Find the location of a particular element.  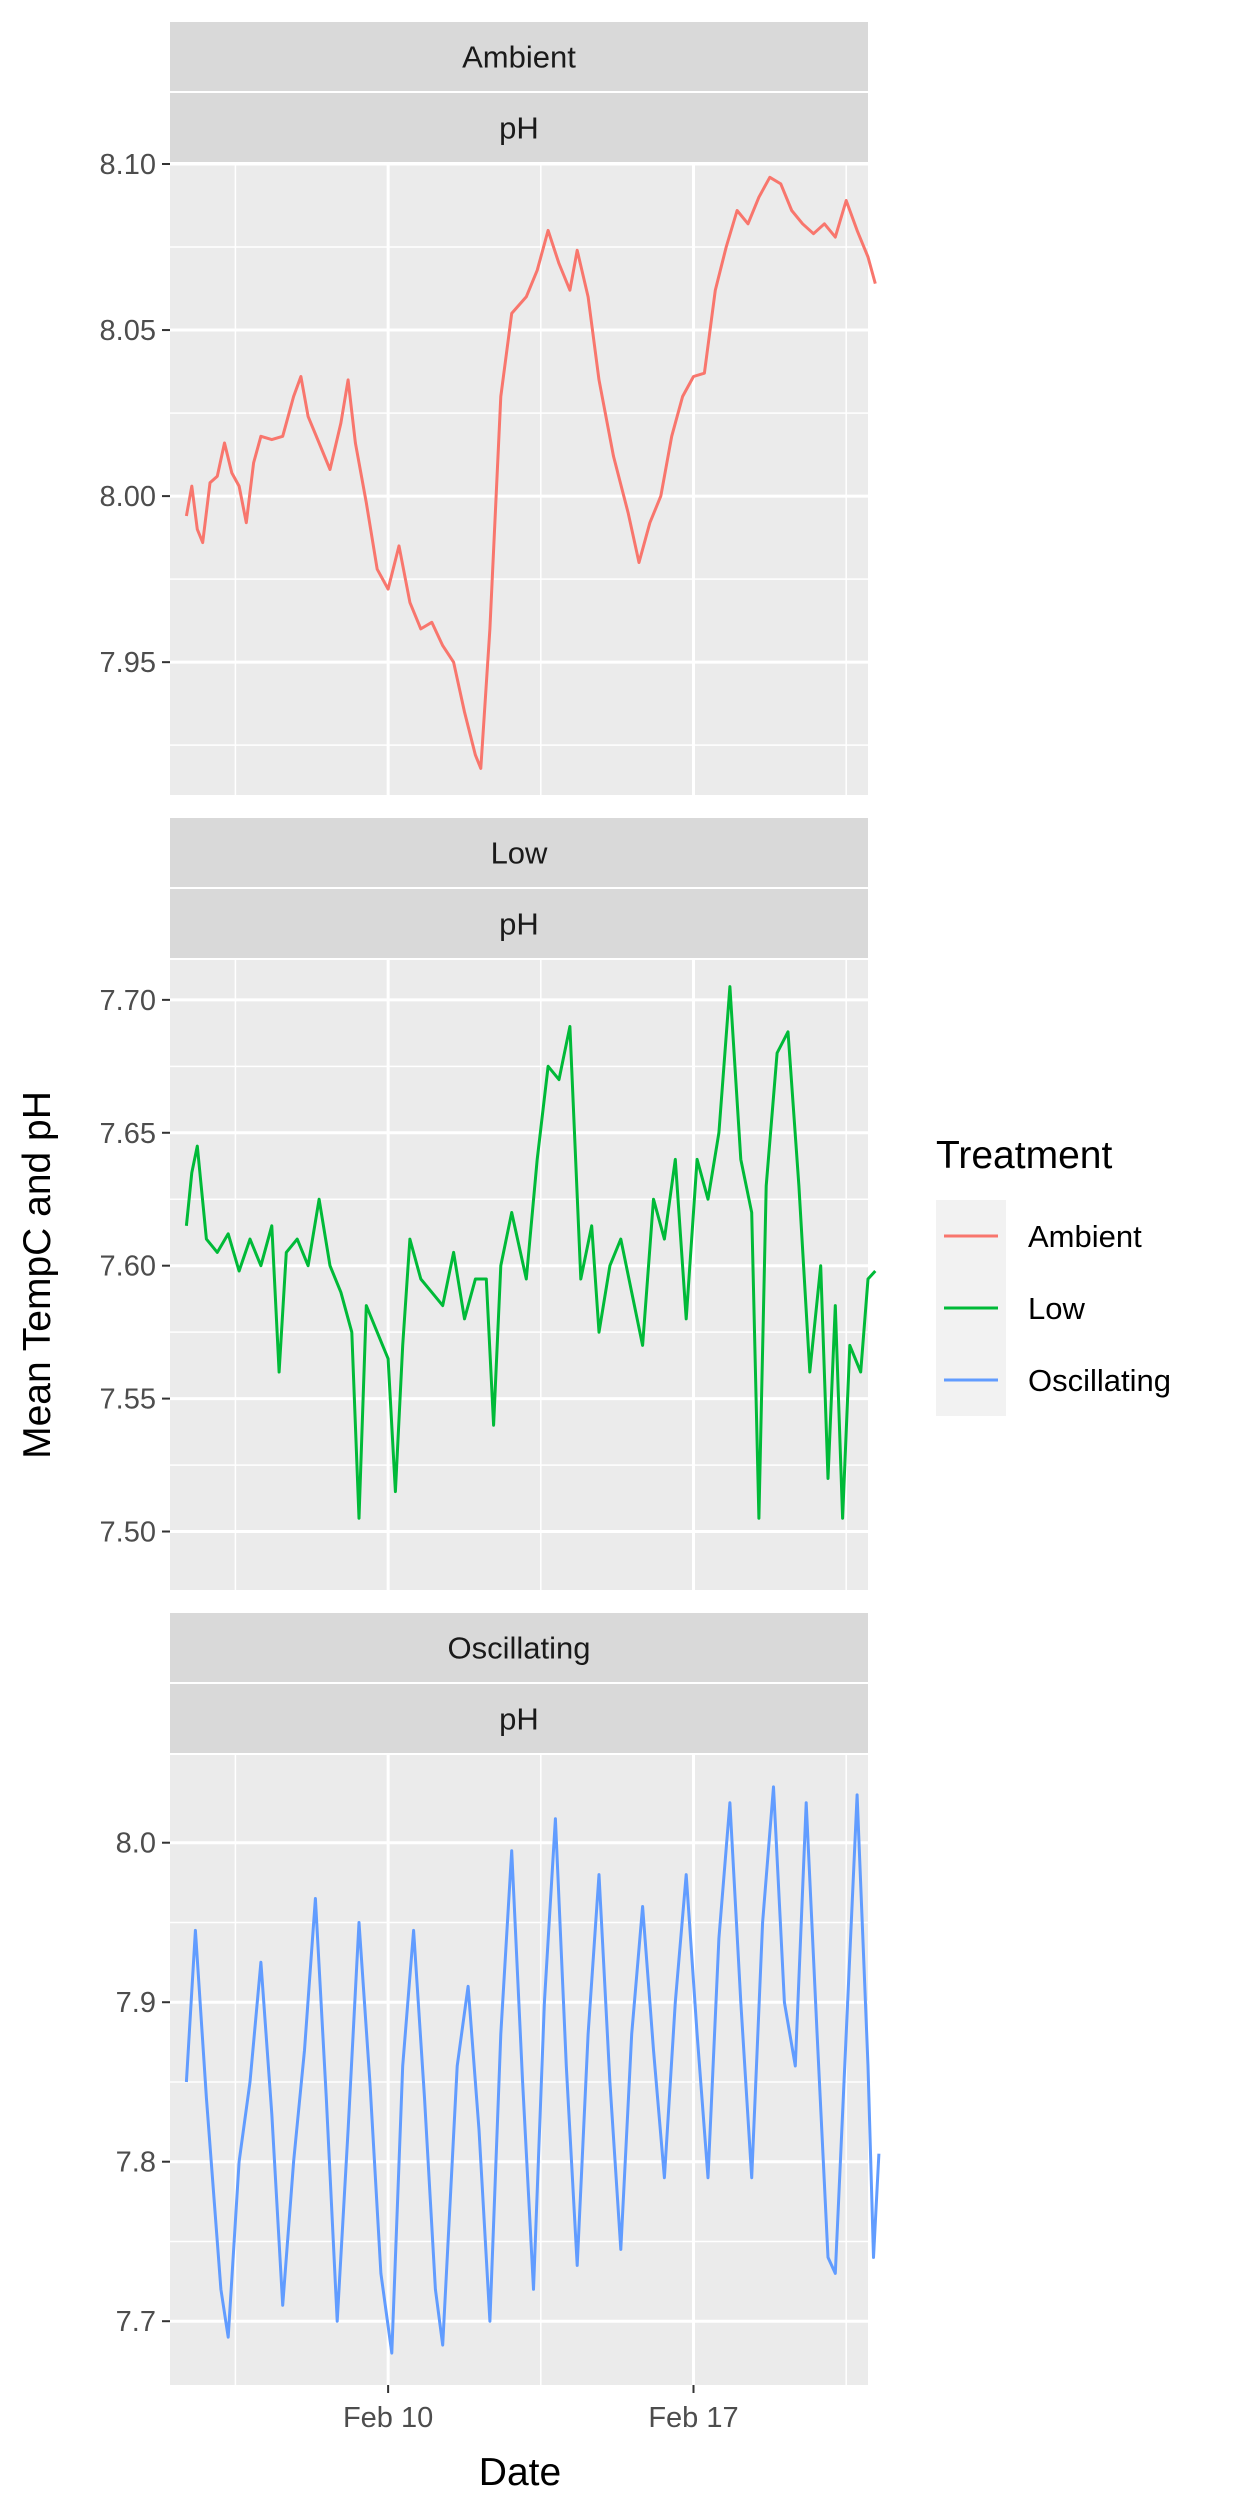

legend: Treatment Ambient Low Oscillating is located at coordinates (1053, 1275).